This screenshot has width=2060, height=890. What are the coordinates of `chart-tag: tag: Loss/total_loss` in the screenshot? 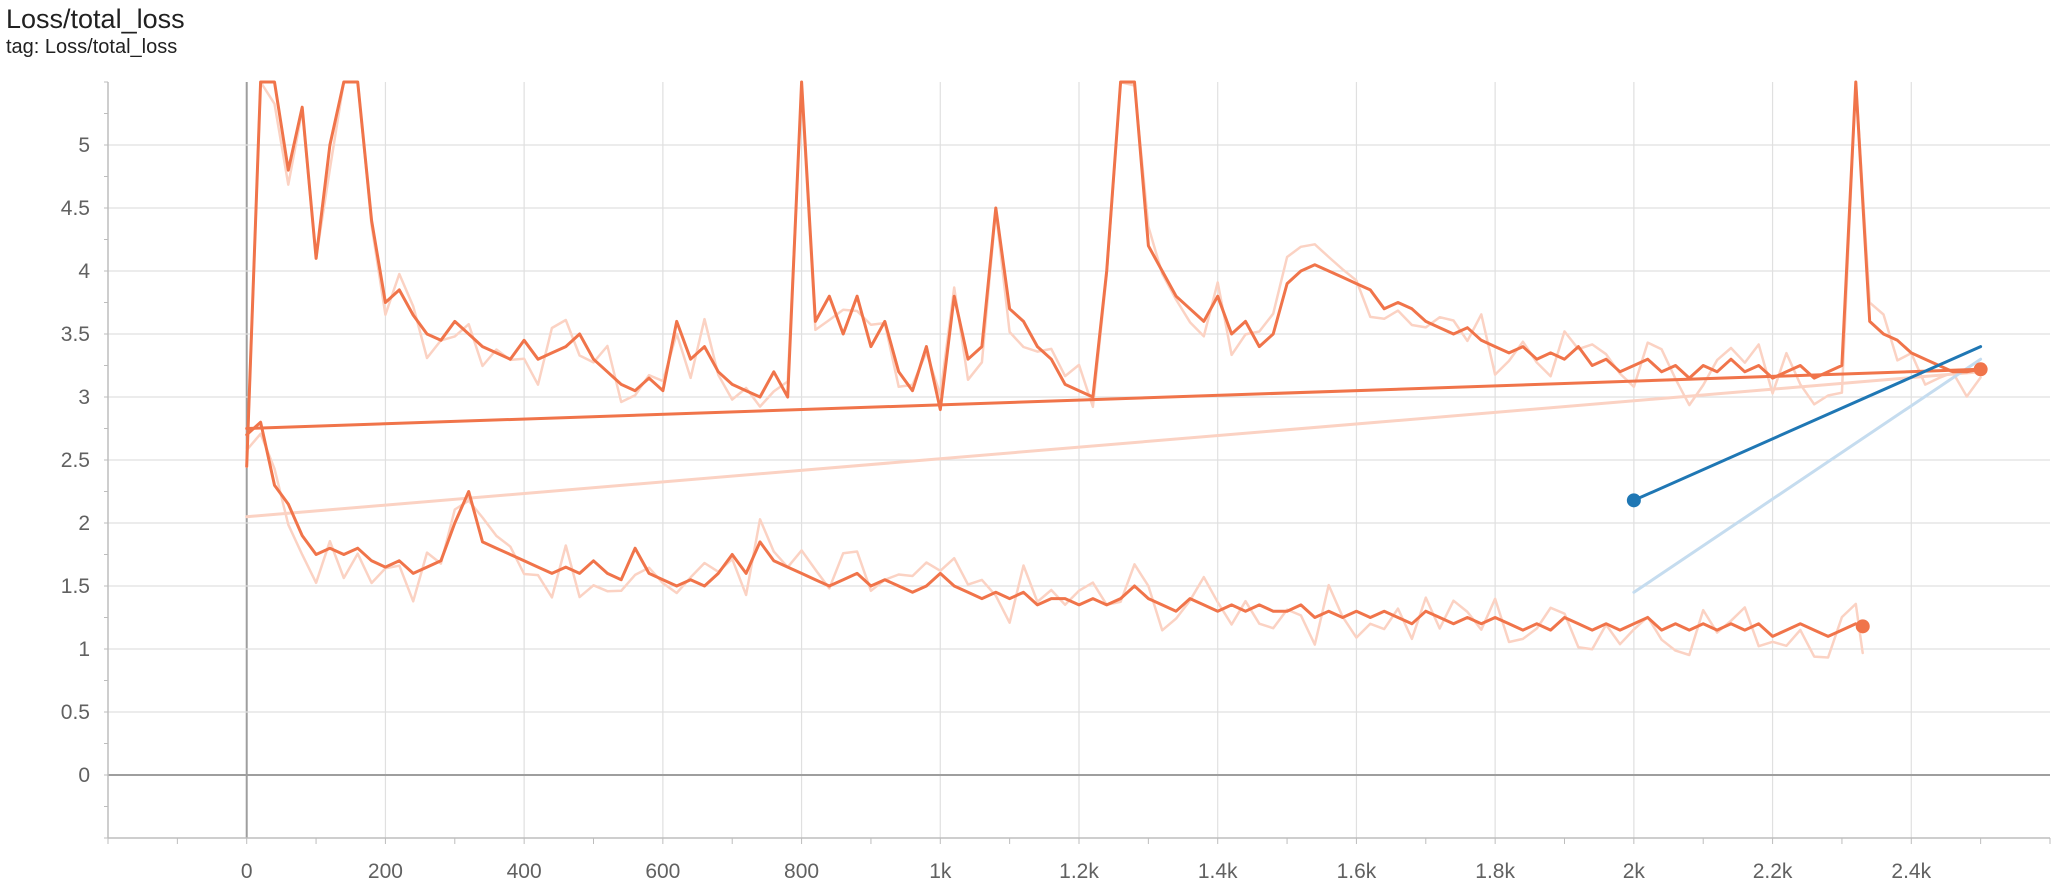 It's located at (92, 47).